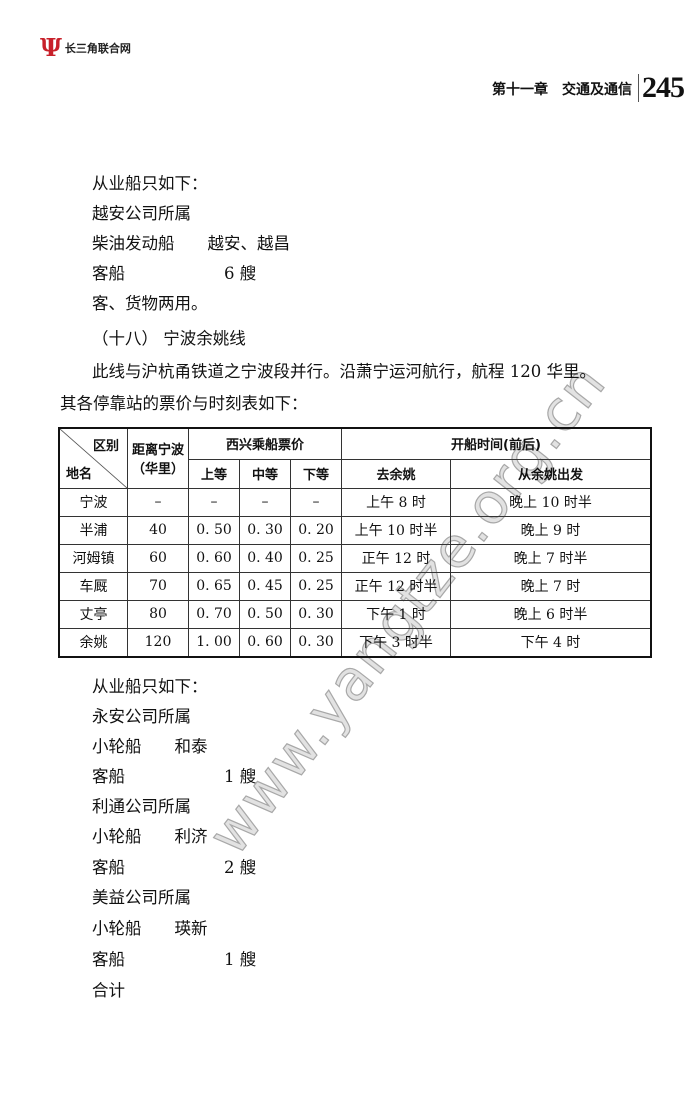 Image resolution: width=700 pixels, height=1112 pixels. Describe the element at coordinates (108, 990) in the screenshot. I see `text-line: 合计` at that location.